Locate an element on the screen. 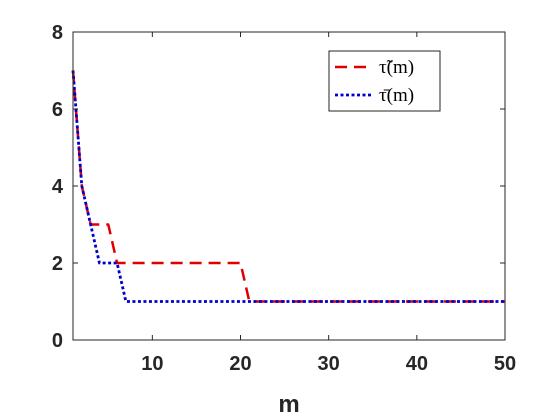 This screenshot has height=420, width=560. legend: τ̃(m) τ̄(m) is located at coordinates (384, 81).